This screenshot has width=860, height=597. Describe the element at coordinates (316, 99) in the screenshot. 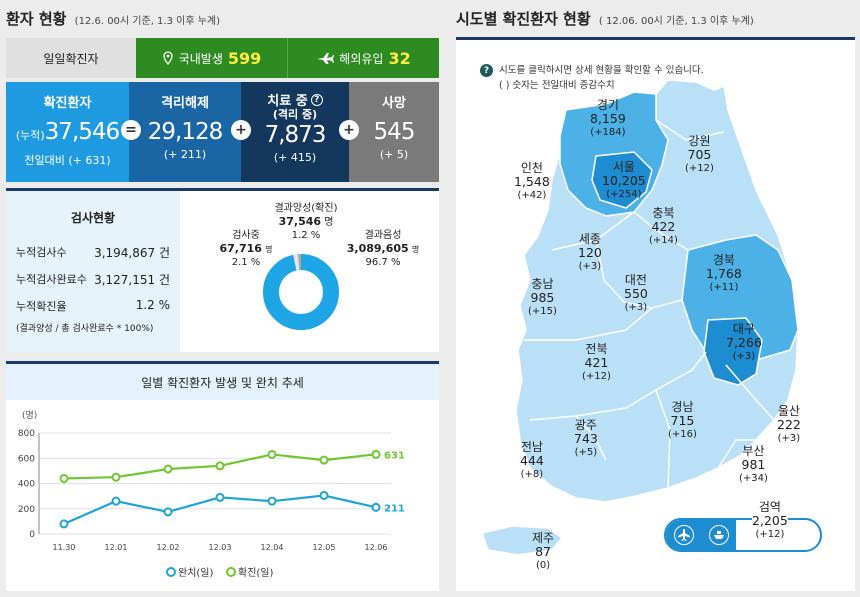

I see `help-icon: ?` at that location.